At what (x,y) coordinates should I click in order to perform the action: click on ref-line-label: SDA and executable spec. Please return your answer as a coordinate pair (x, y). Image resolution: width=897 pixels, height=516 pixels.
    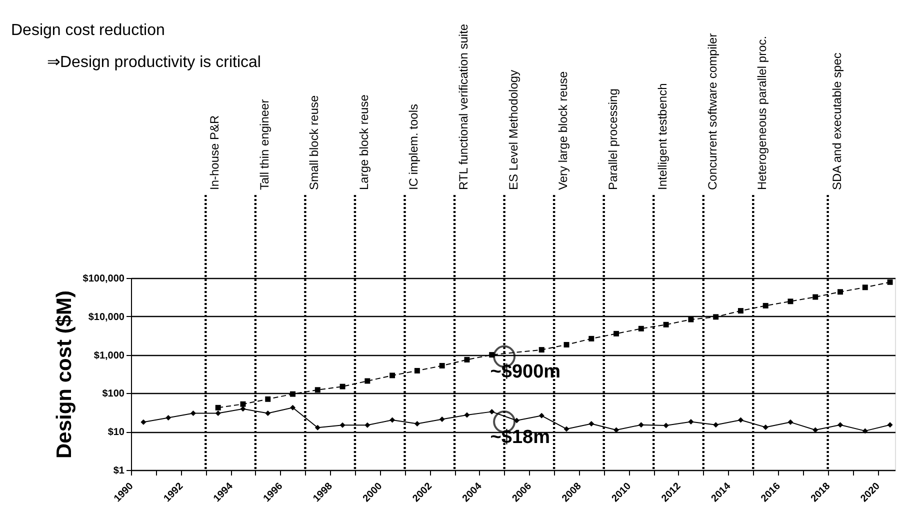
    Looking at the image, I should click on (837, 121).